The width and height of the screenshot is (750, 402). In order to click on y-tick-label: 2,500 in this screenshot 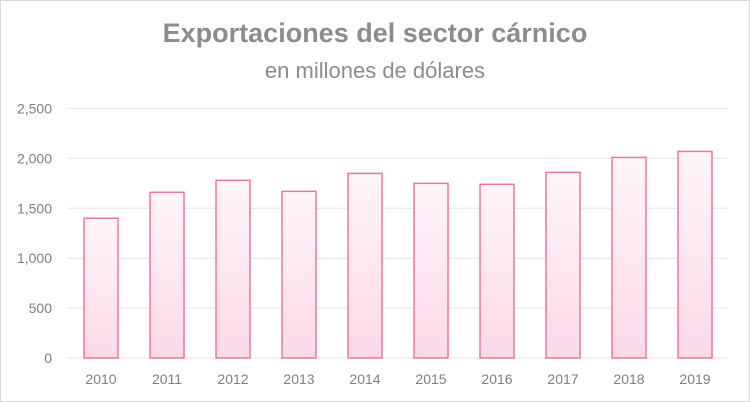, I will do `click(34, 109)`.